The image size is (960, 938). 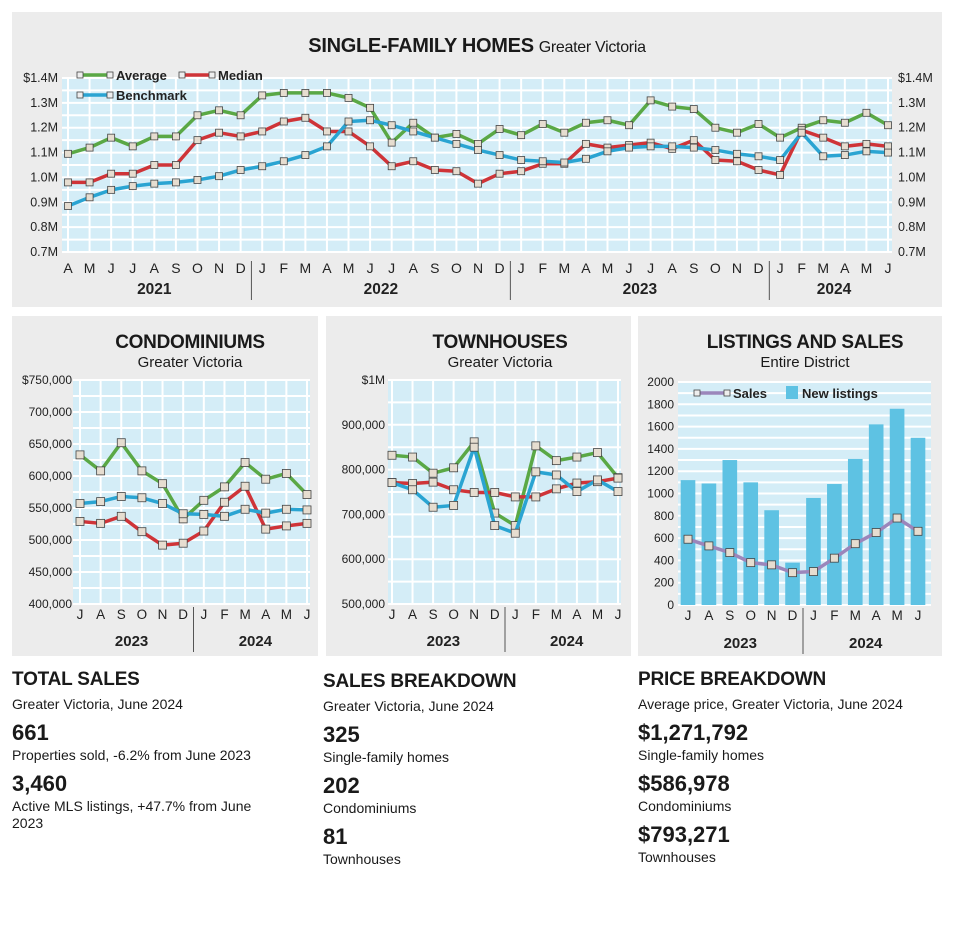 I want to click on listings-title: LISTINGS AND SALES, so click(x=805, y=342).